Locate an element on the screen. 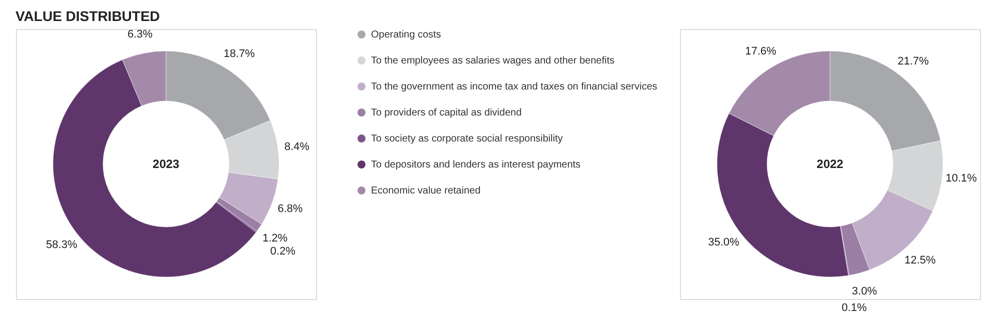  text: 2023 is located at coordinates (166, 164).